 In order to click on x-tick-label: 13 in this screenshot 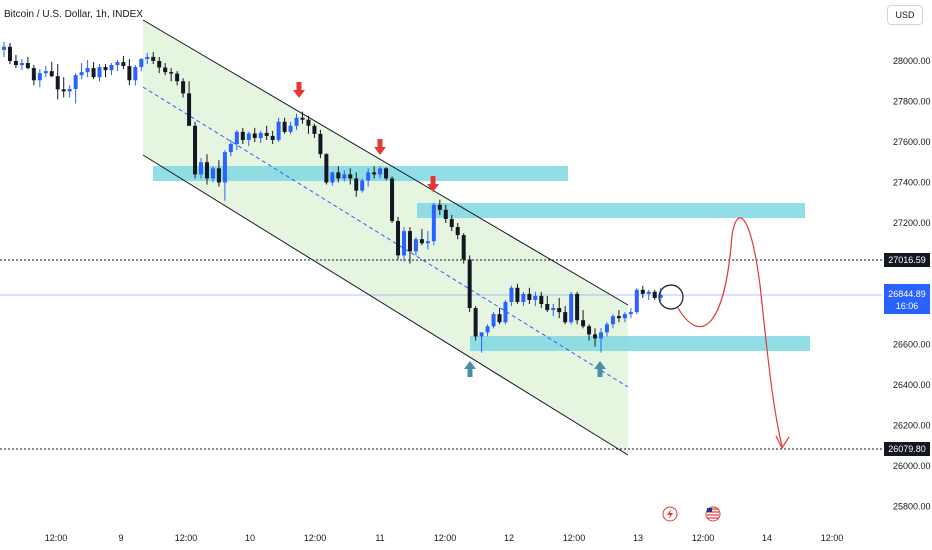, I will do `click(638, 538)`.